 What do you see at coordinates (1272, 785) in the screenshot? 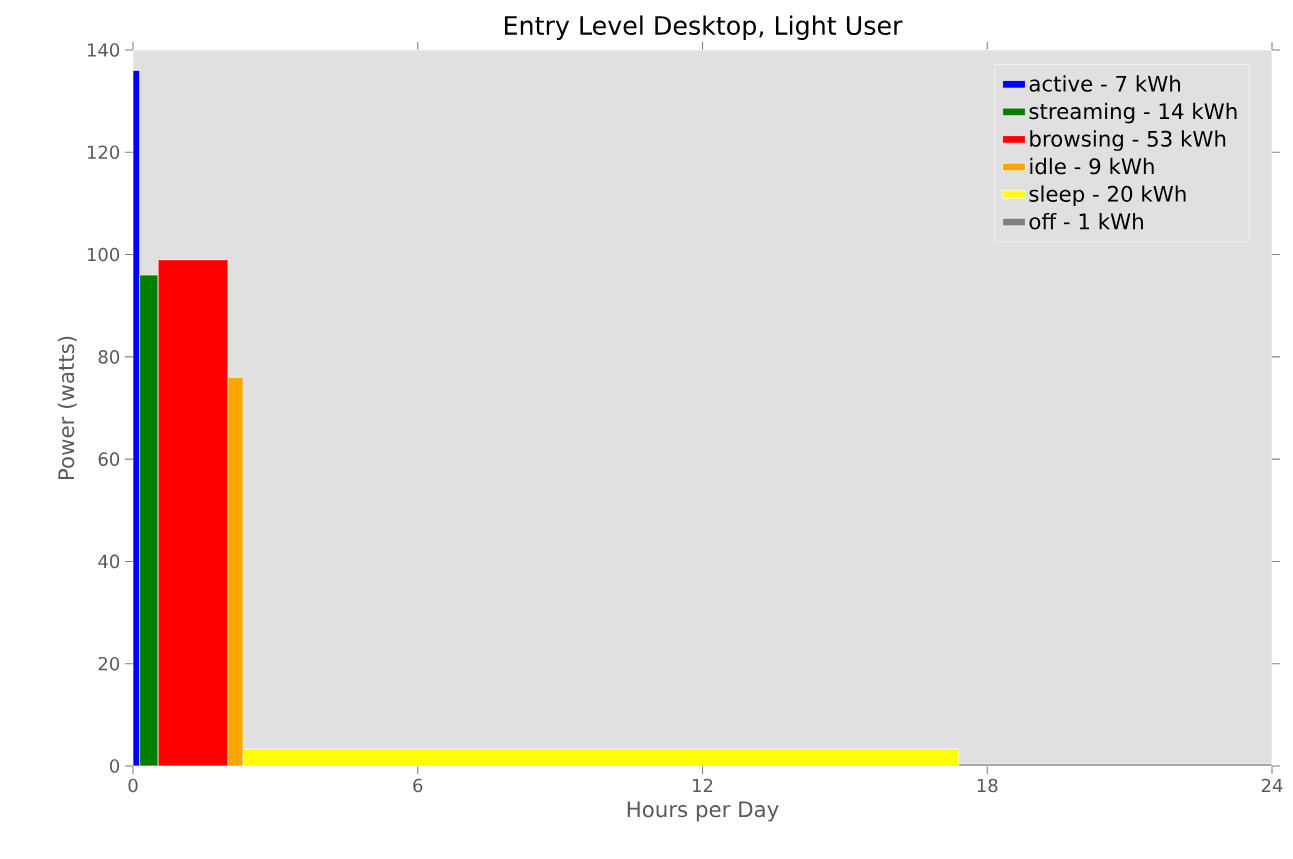
I see `x-tick-label: 24` at bounding box center [1272, 785].